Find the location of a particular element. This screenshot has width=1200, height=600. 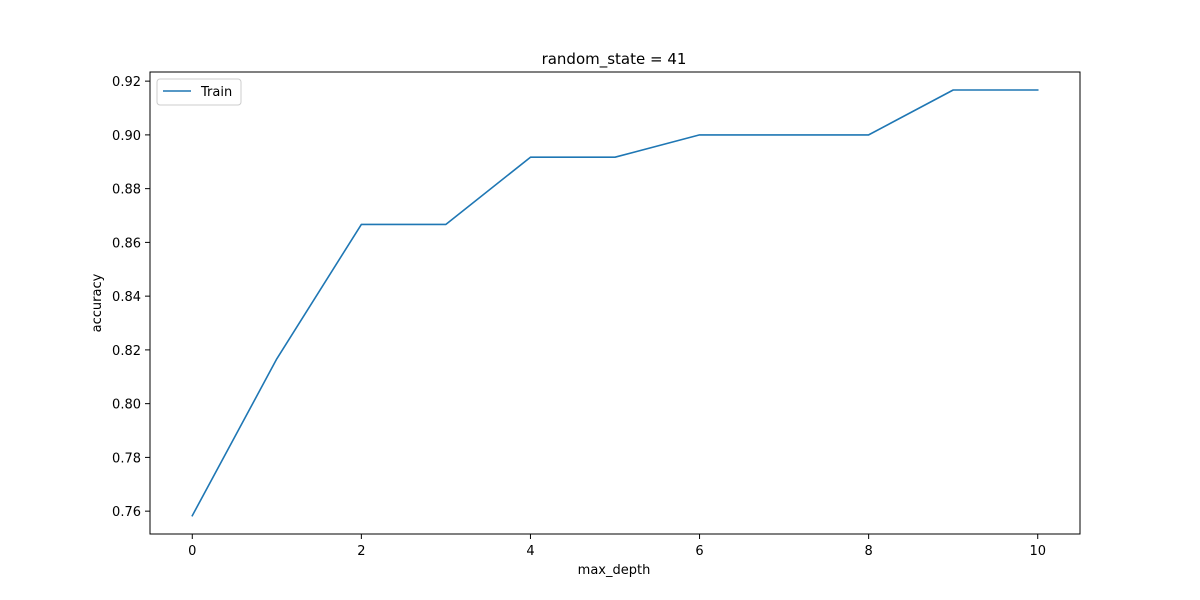

y-tick-label: 0.88 is located at coordinates (126, 190).